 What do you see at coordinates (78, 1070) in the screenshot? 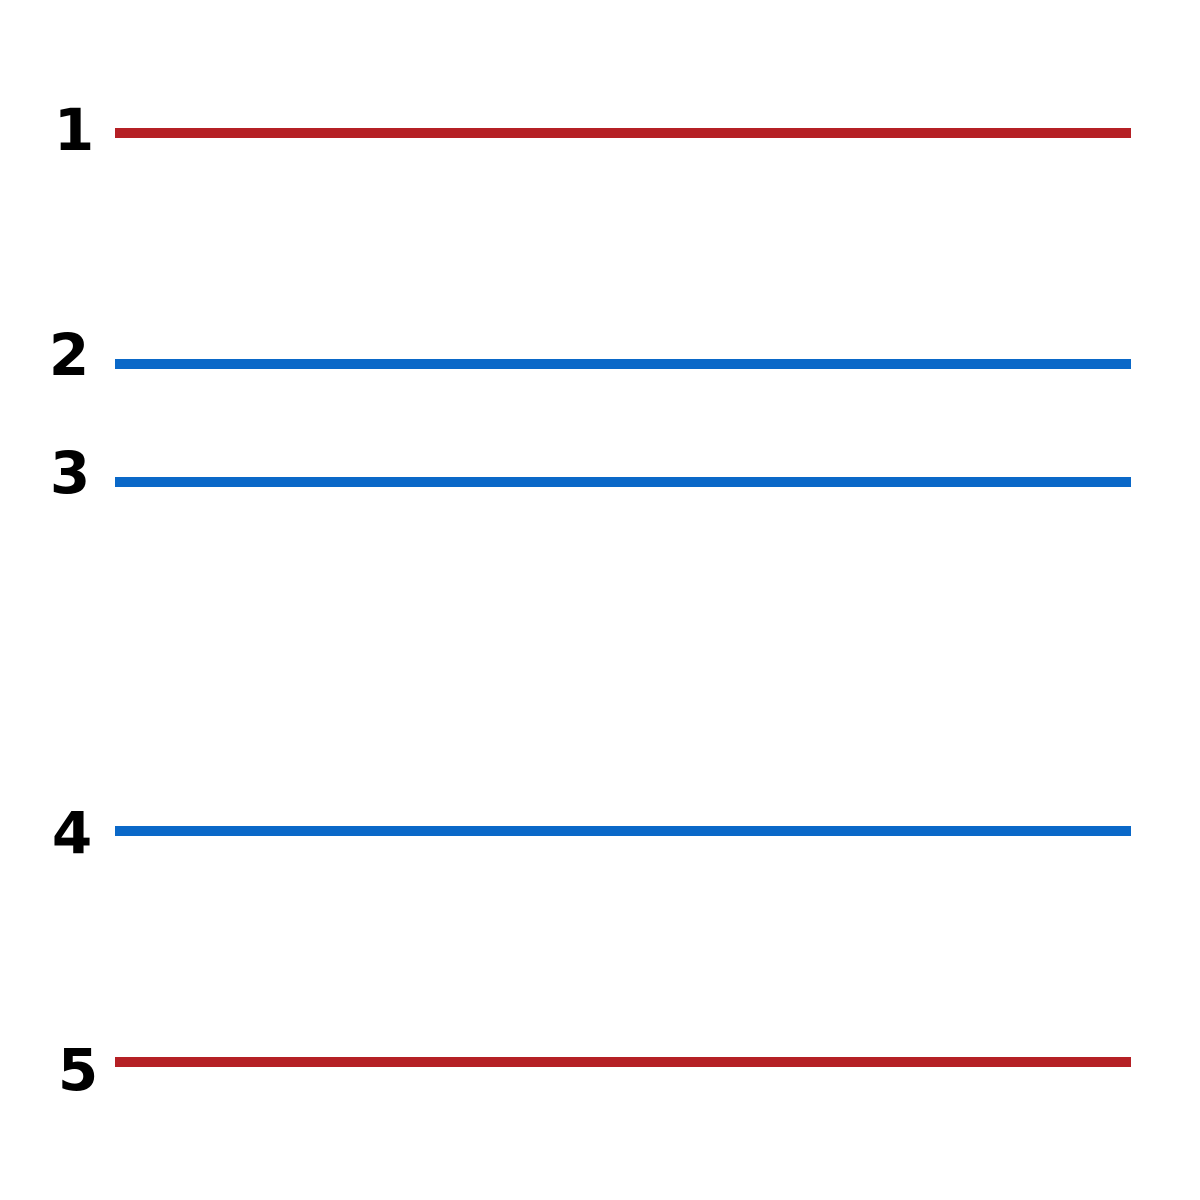
I see `row-label-5: 5` at bounding box center [78, 1070].